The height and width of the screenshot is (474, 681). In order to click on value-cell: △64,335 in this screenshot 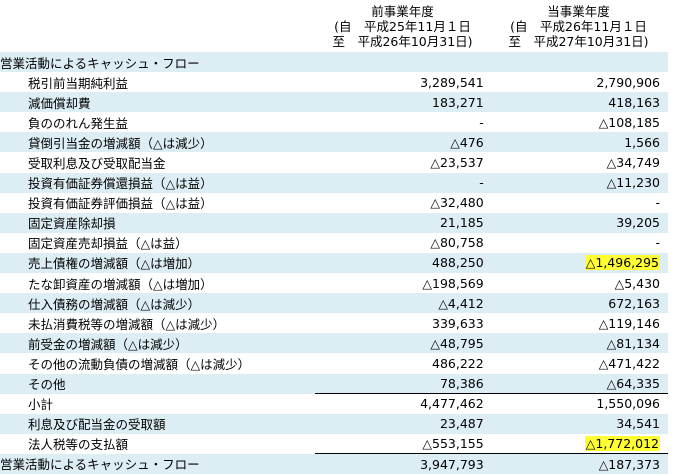, I will do `click(579, 383)`.